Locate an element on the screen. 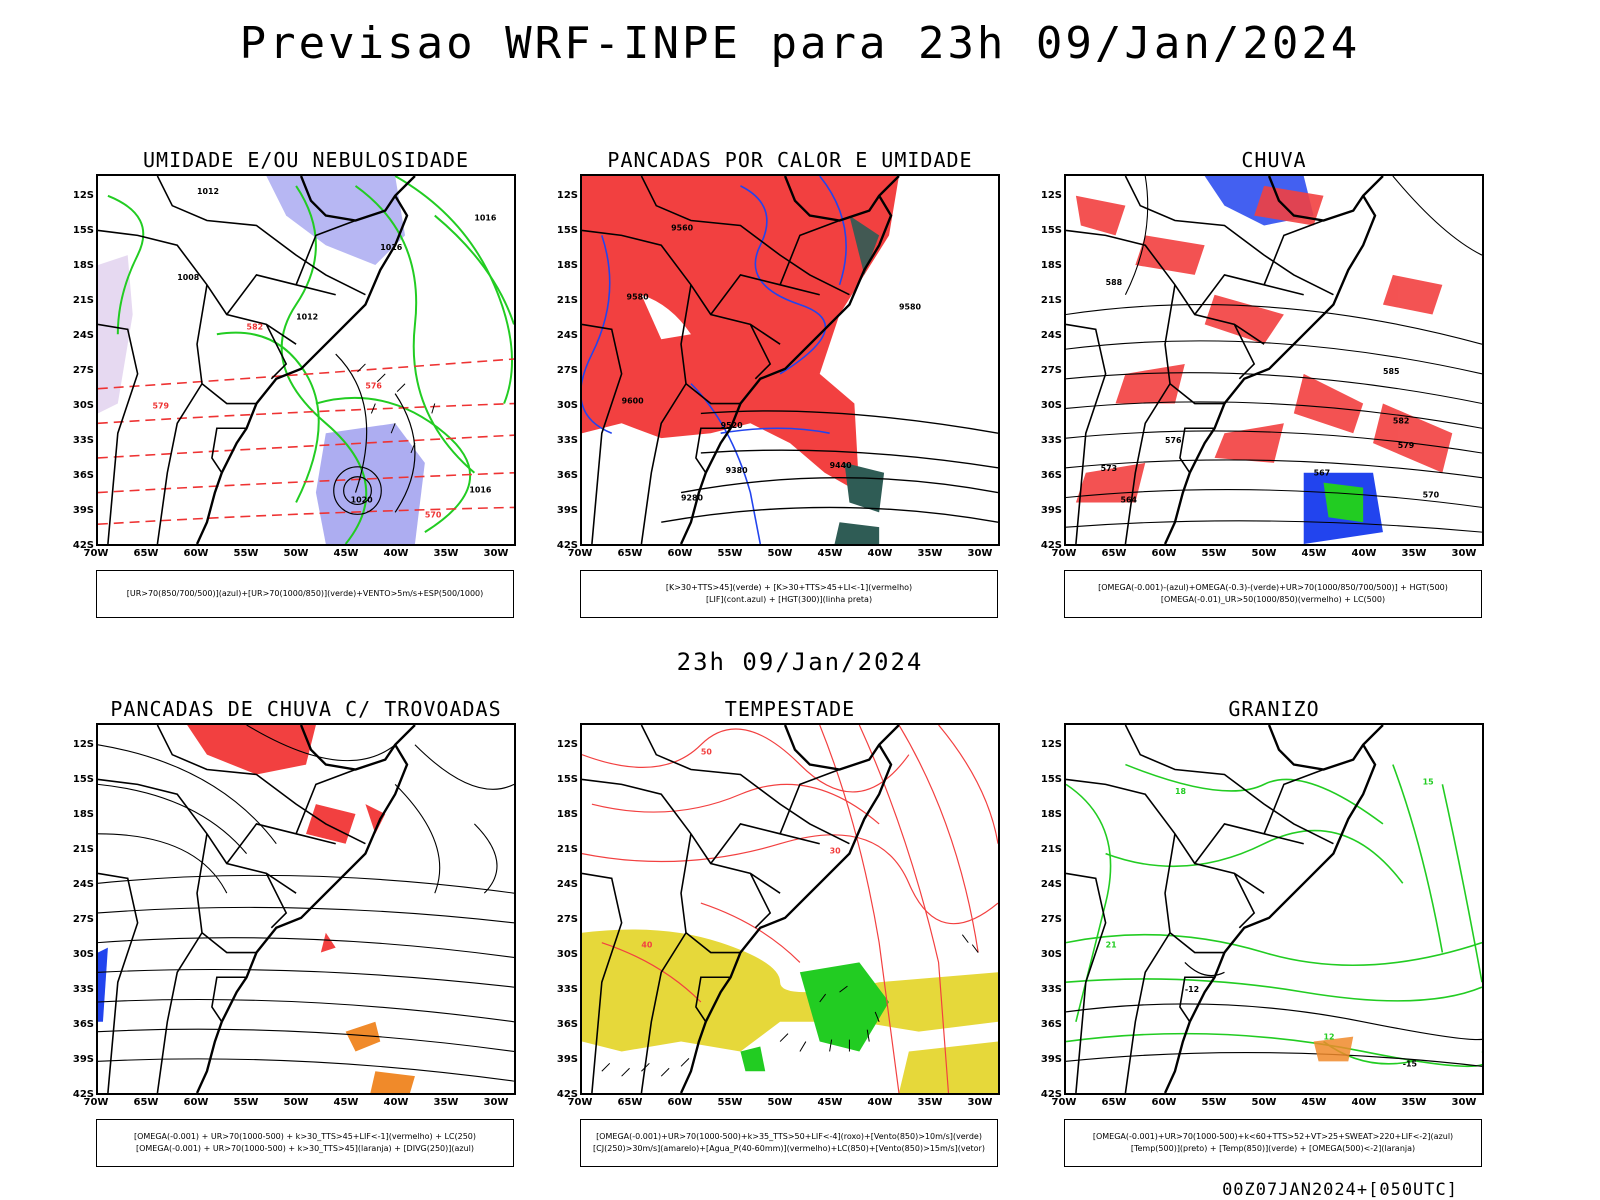  lat-tick-label: 39S is located at coordinates (1051, 510).